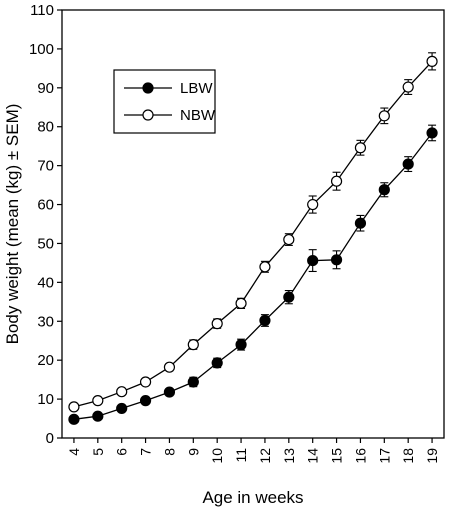 The image size is (454, 513). I want to click on y-axis-label: Body weight (mean (kg) ± SEM), so click(12, 224).